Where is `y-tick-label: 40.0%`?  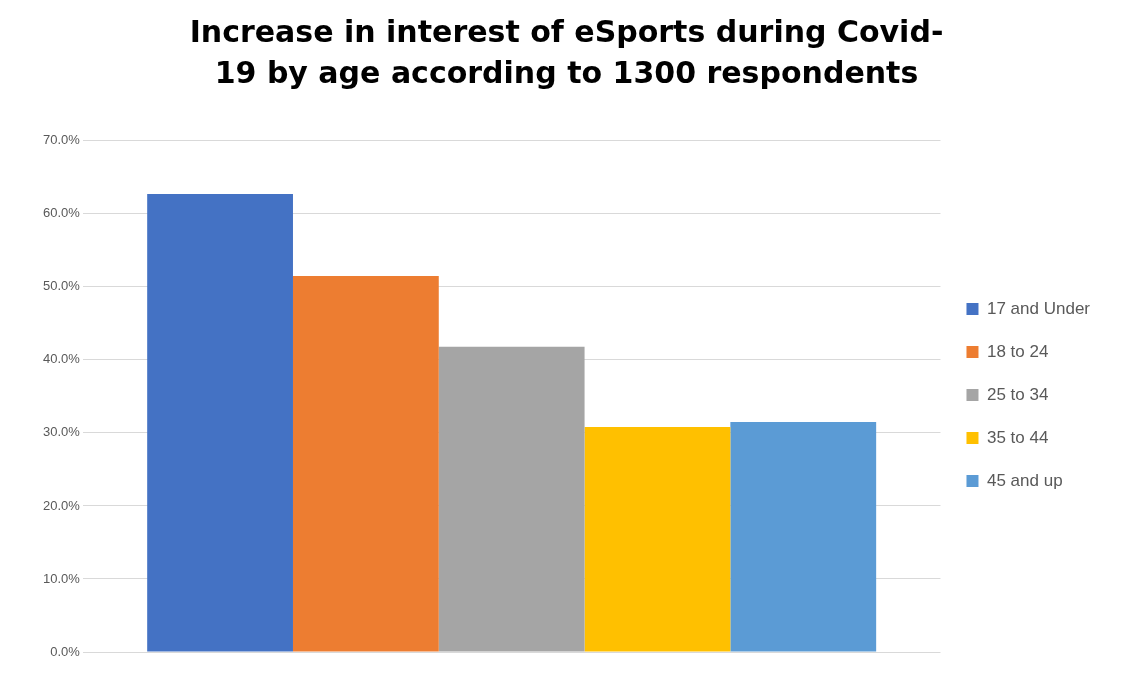
y-tick-label: 40.0% is located at coordinates (61, 359).